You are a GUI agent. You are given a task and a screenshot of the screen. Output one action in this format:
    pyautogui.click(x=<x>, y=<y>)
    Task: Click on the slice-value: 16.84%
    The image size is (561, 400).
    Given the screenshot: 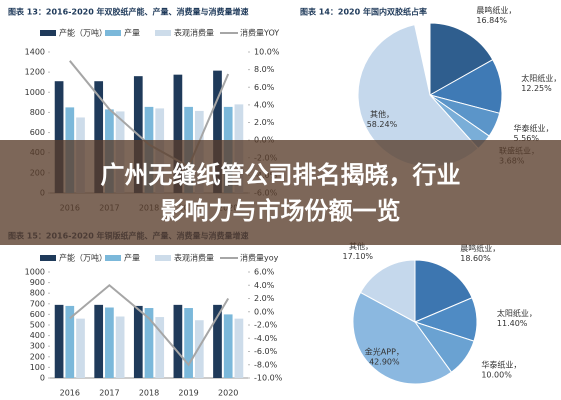 What is the action you would take?
    pyautogui.click(x=491, y=20)
    